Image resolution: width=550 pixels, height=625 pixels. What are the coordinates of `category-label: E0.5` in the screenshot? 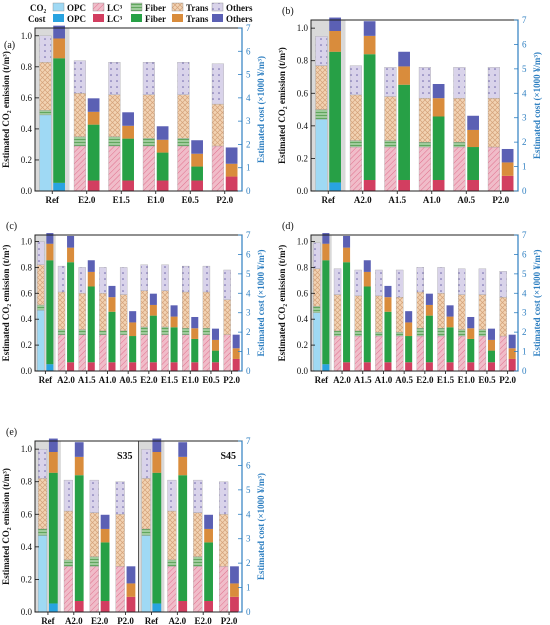 It's located at (487, 380).